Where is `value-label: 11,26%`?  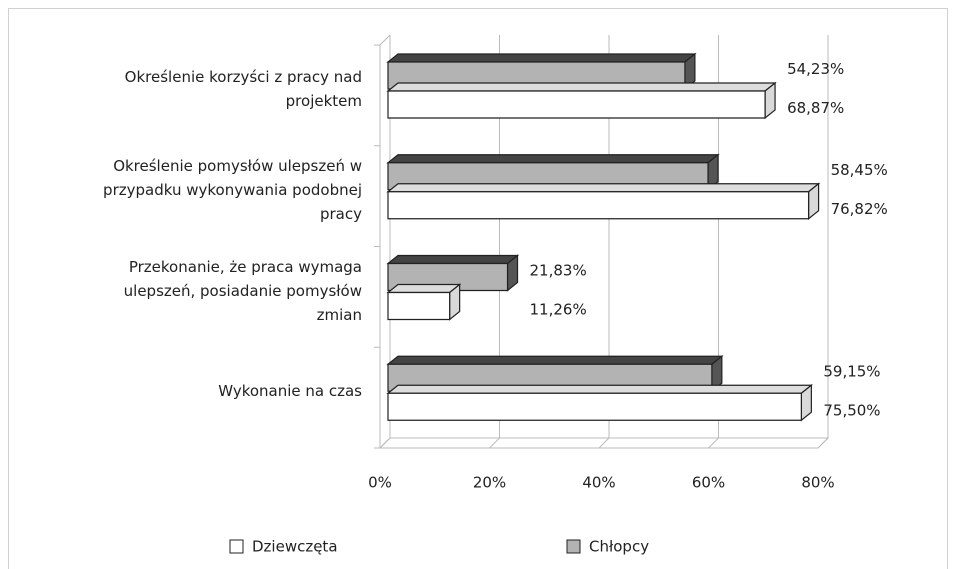 value-label: 11,26% is located at coordinates (558, 310).